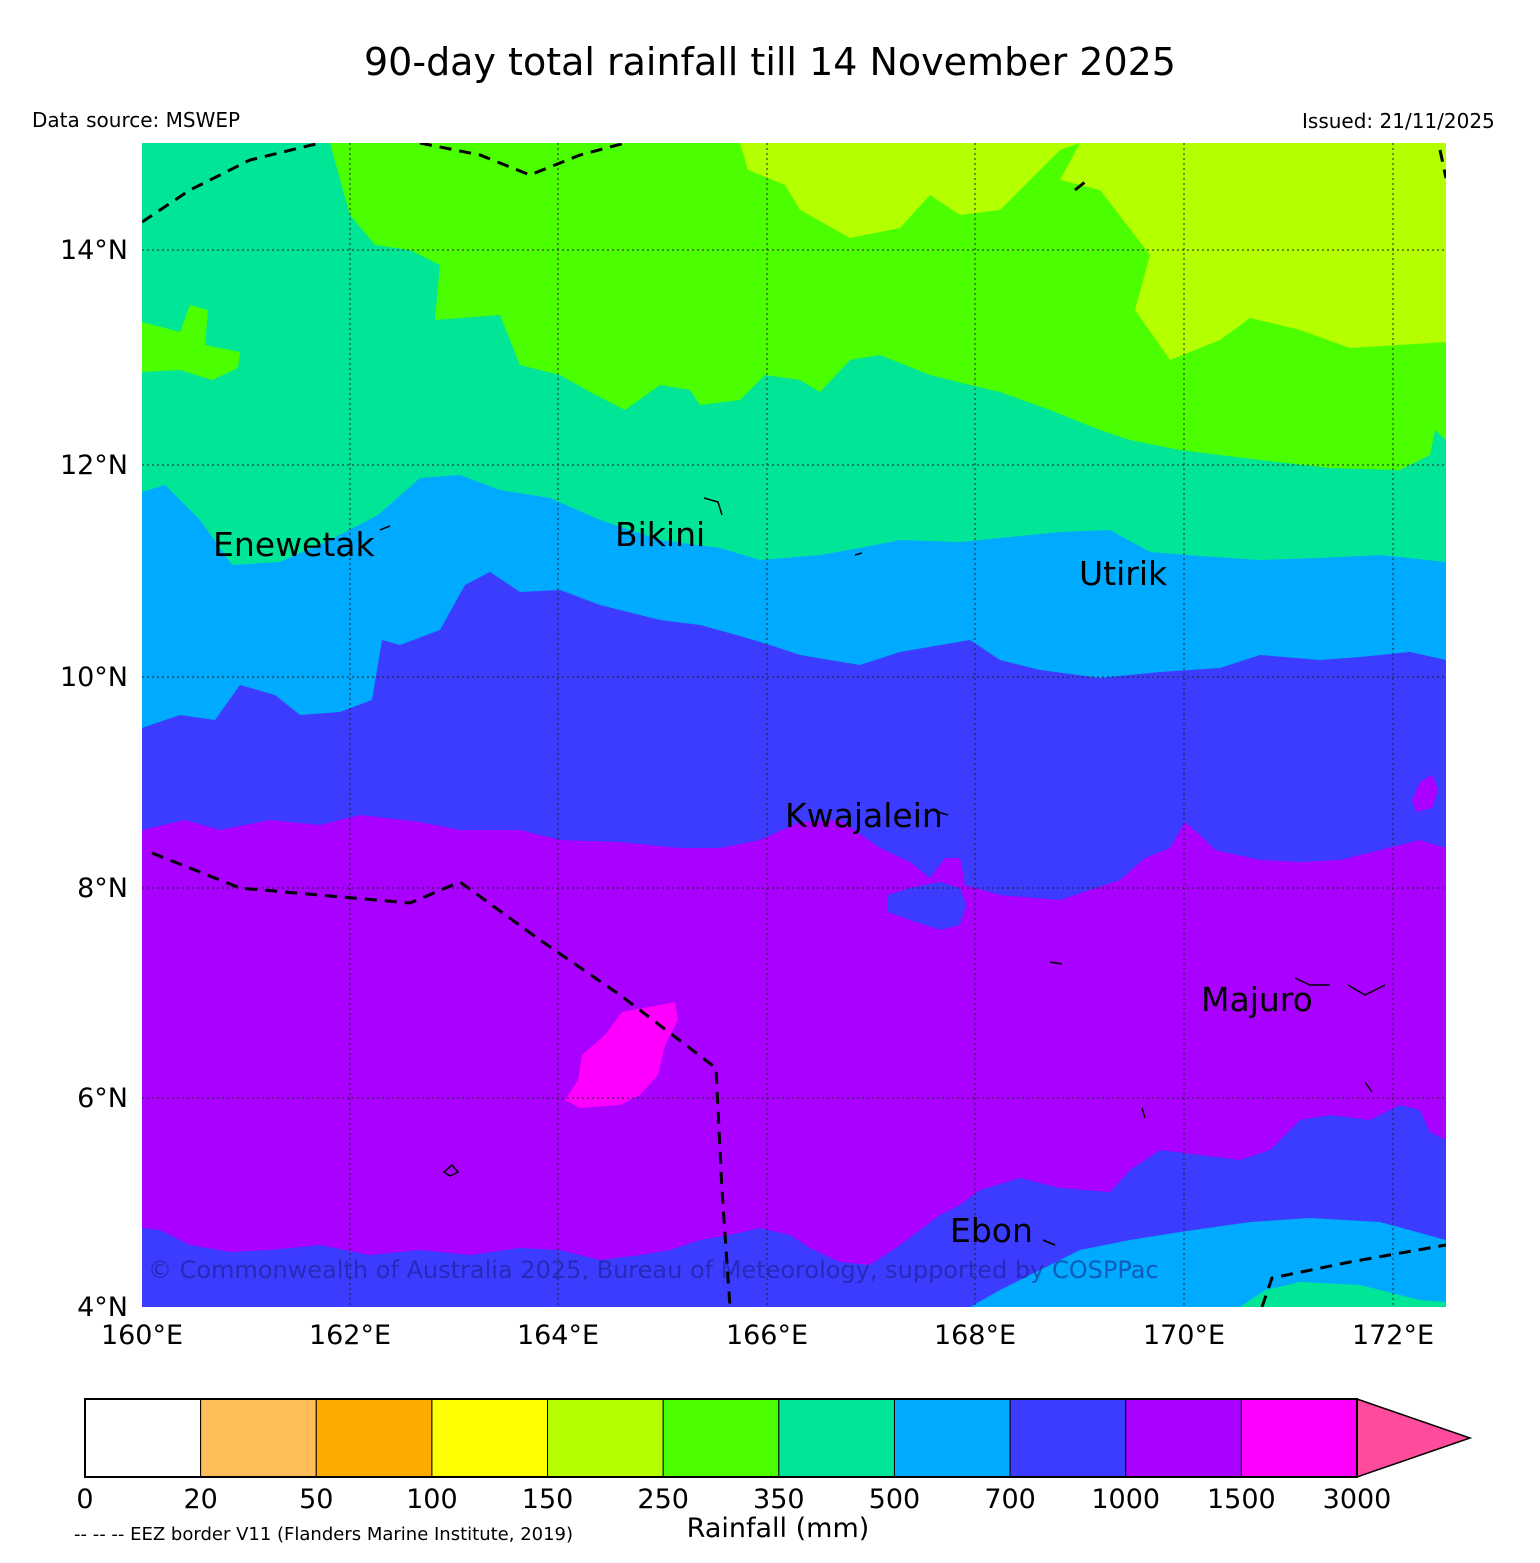  What do you see at coordinates (778, 1528) in the screenshot?
I see `colorbar-title: Rainfall (mm)` at bounding box center [778, 1528].